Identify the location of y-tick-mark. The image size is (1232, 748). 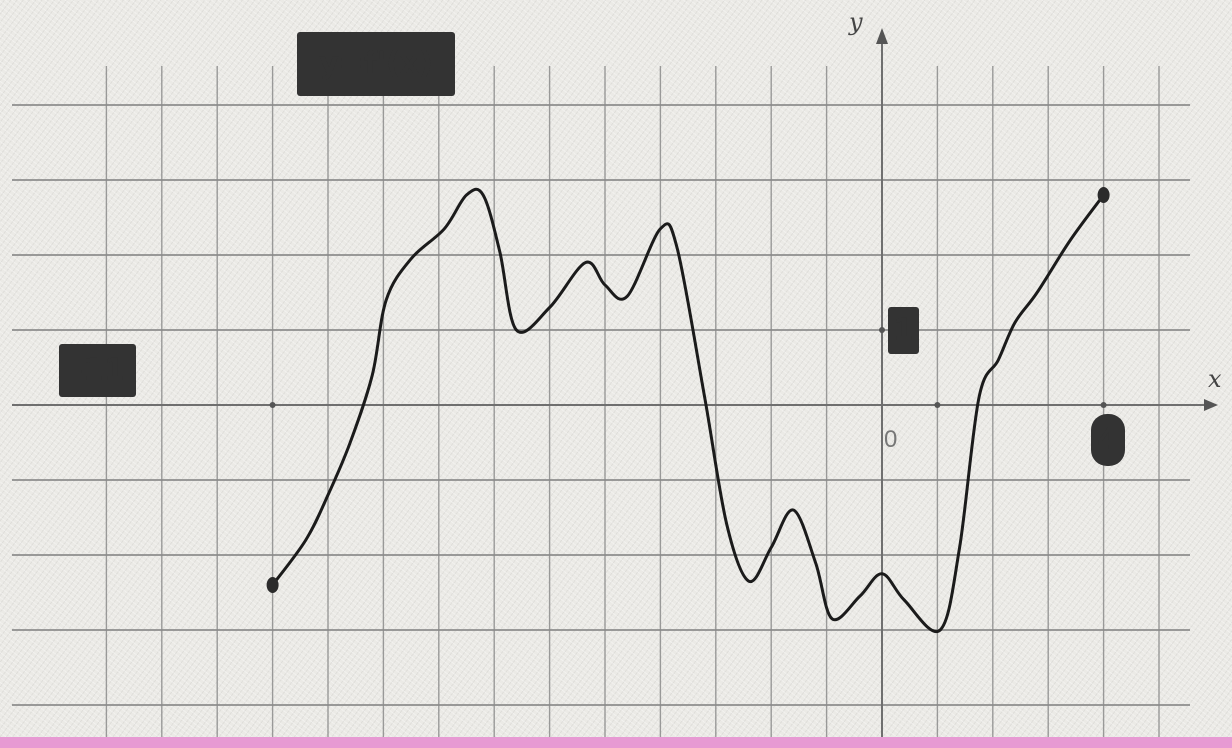
(882, 330).